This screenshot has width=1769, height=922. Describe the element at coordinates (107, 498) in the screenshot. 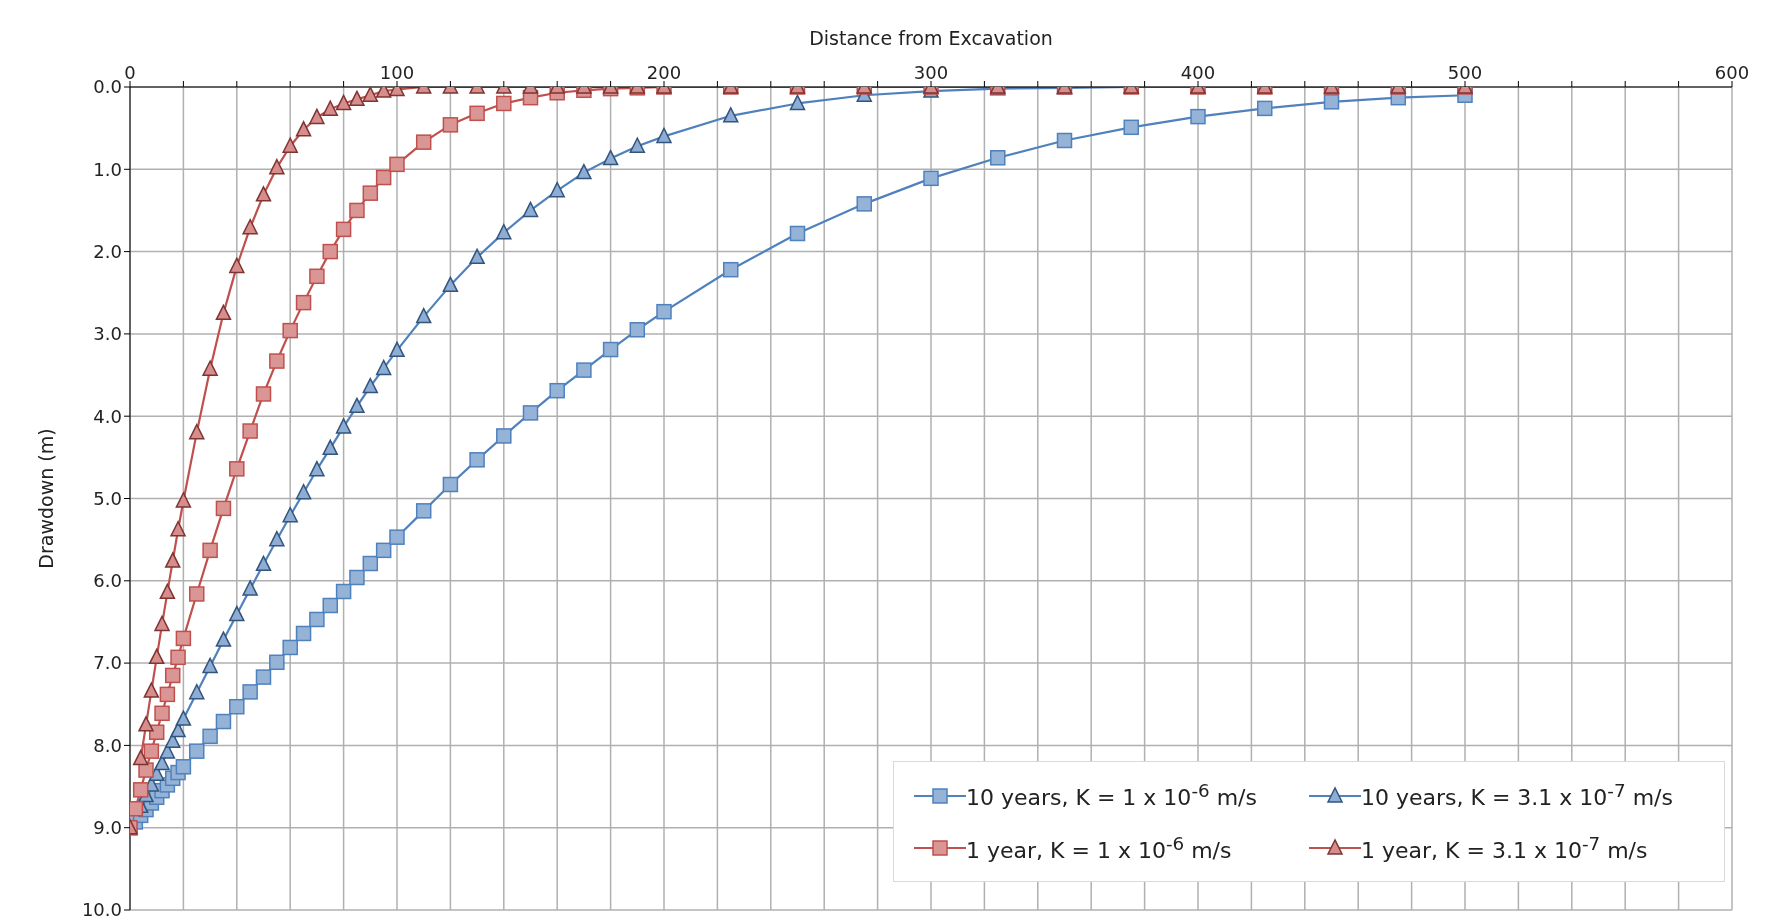

I see `y-tick-label: 5.0` at that location.